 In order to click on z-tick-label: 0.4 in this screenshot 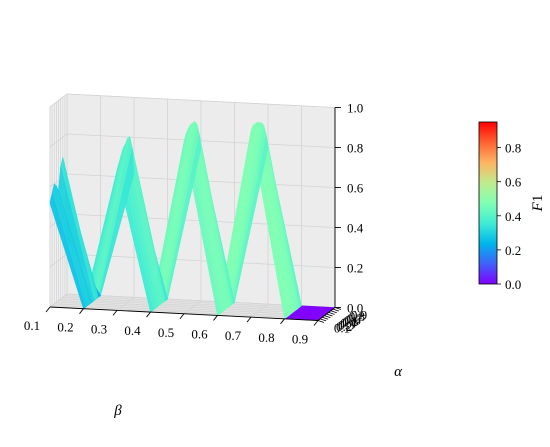, I will do `click(355, 228)`.